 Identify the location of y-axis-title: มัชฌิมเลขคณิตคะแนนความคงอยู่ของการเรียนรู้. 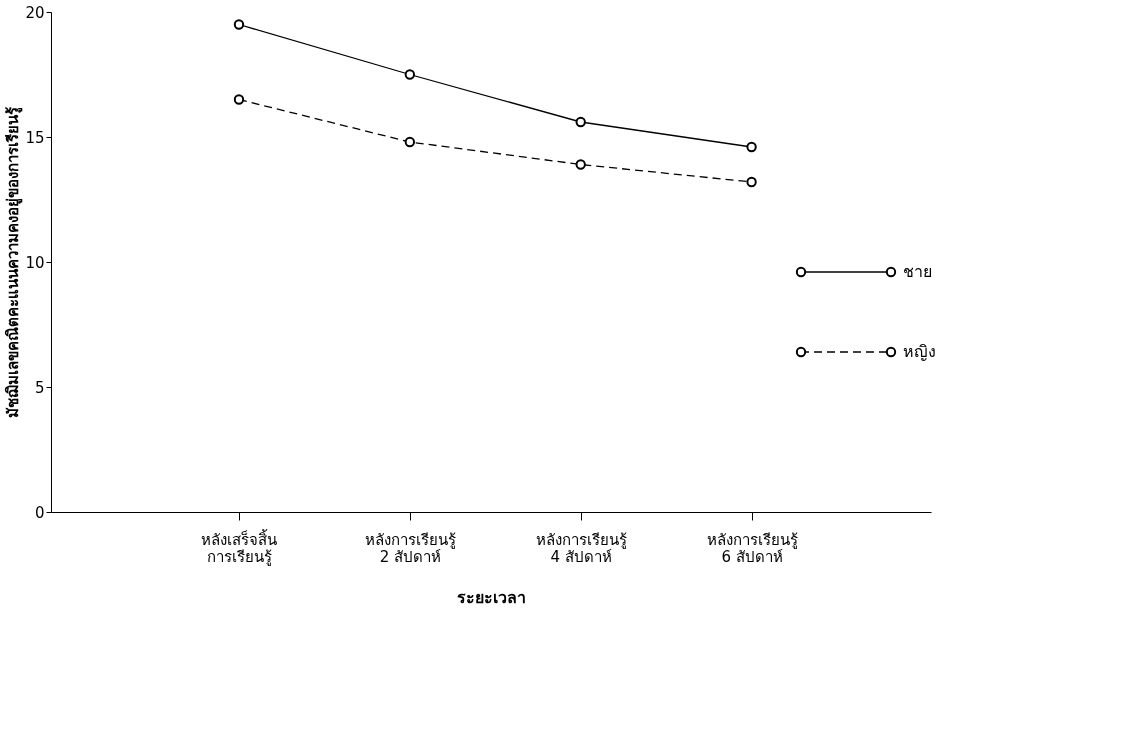
(14, 262).